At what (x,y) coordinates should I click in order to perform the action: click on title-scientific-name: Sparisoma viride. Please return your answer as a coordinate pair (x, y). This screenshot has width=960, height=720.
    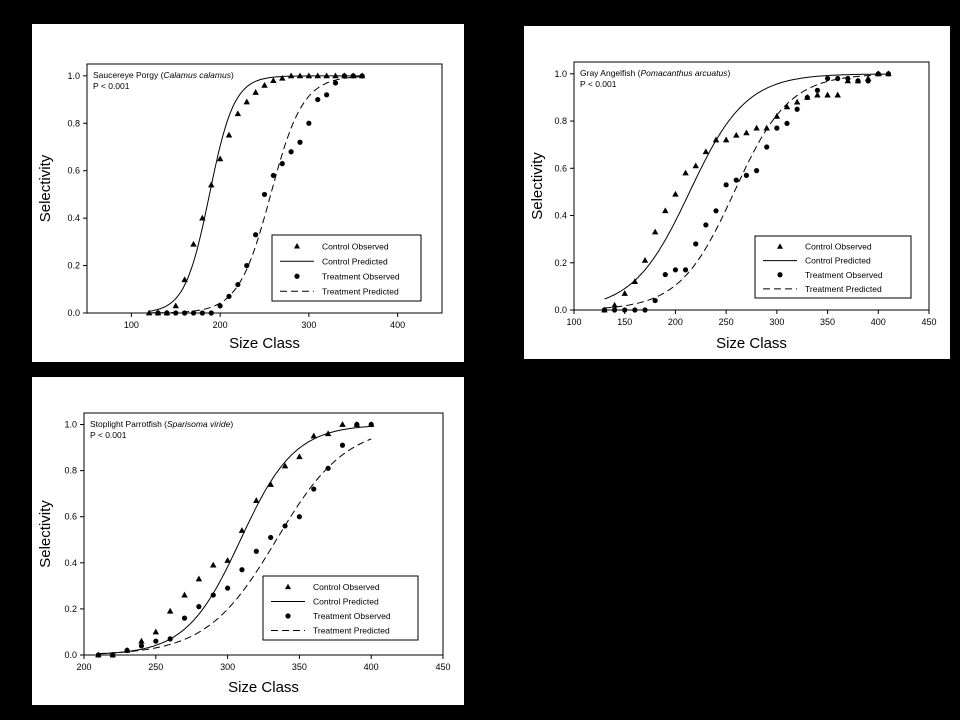
    Looking at the image, I should click on (199, 424).